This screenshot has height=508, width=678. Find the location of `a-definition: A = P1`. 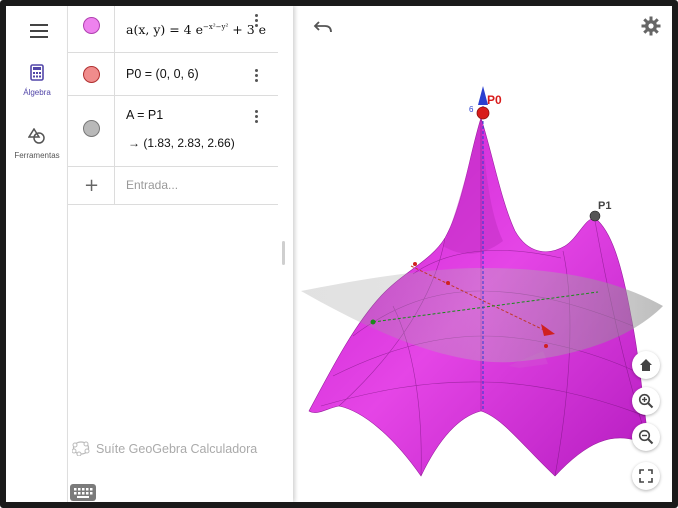

a-definition: A = P1 is located at coordinates (145, 115).